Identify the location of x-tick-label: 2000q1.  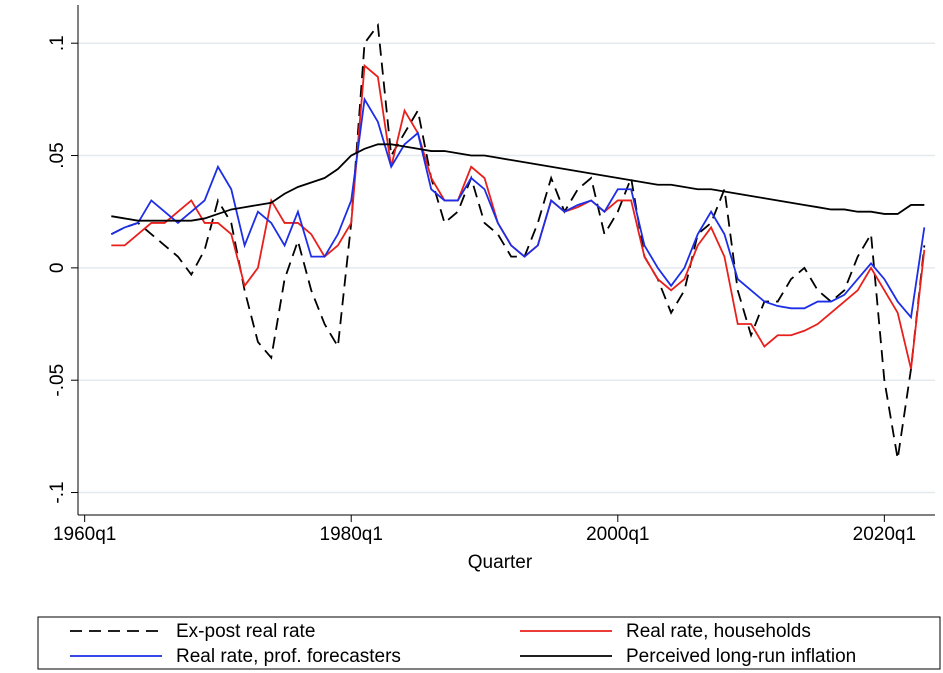
(617, 534).